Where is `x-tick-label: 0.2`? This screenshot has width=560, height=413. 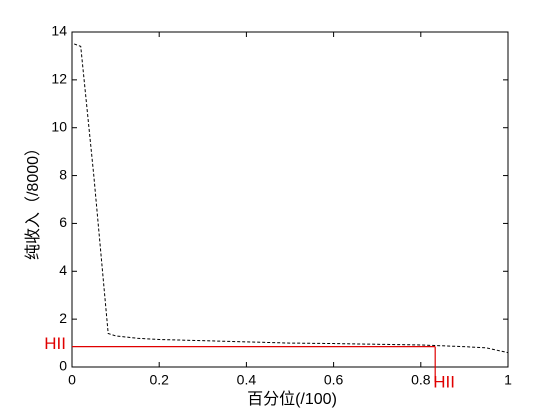
x-tick-label: 0.2 is located at coordinates (159, 380).